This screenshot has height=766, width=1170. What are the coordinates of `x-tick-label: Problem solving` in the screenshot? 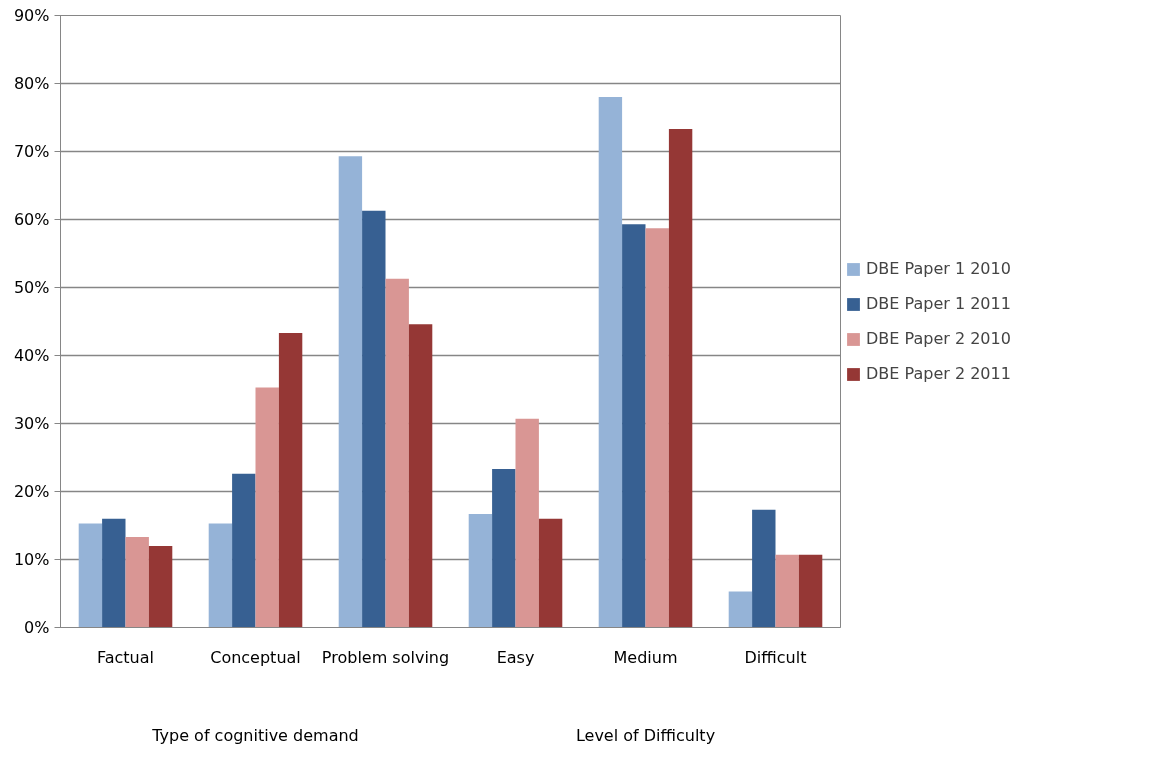 It's located at (385, 657).